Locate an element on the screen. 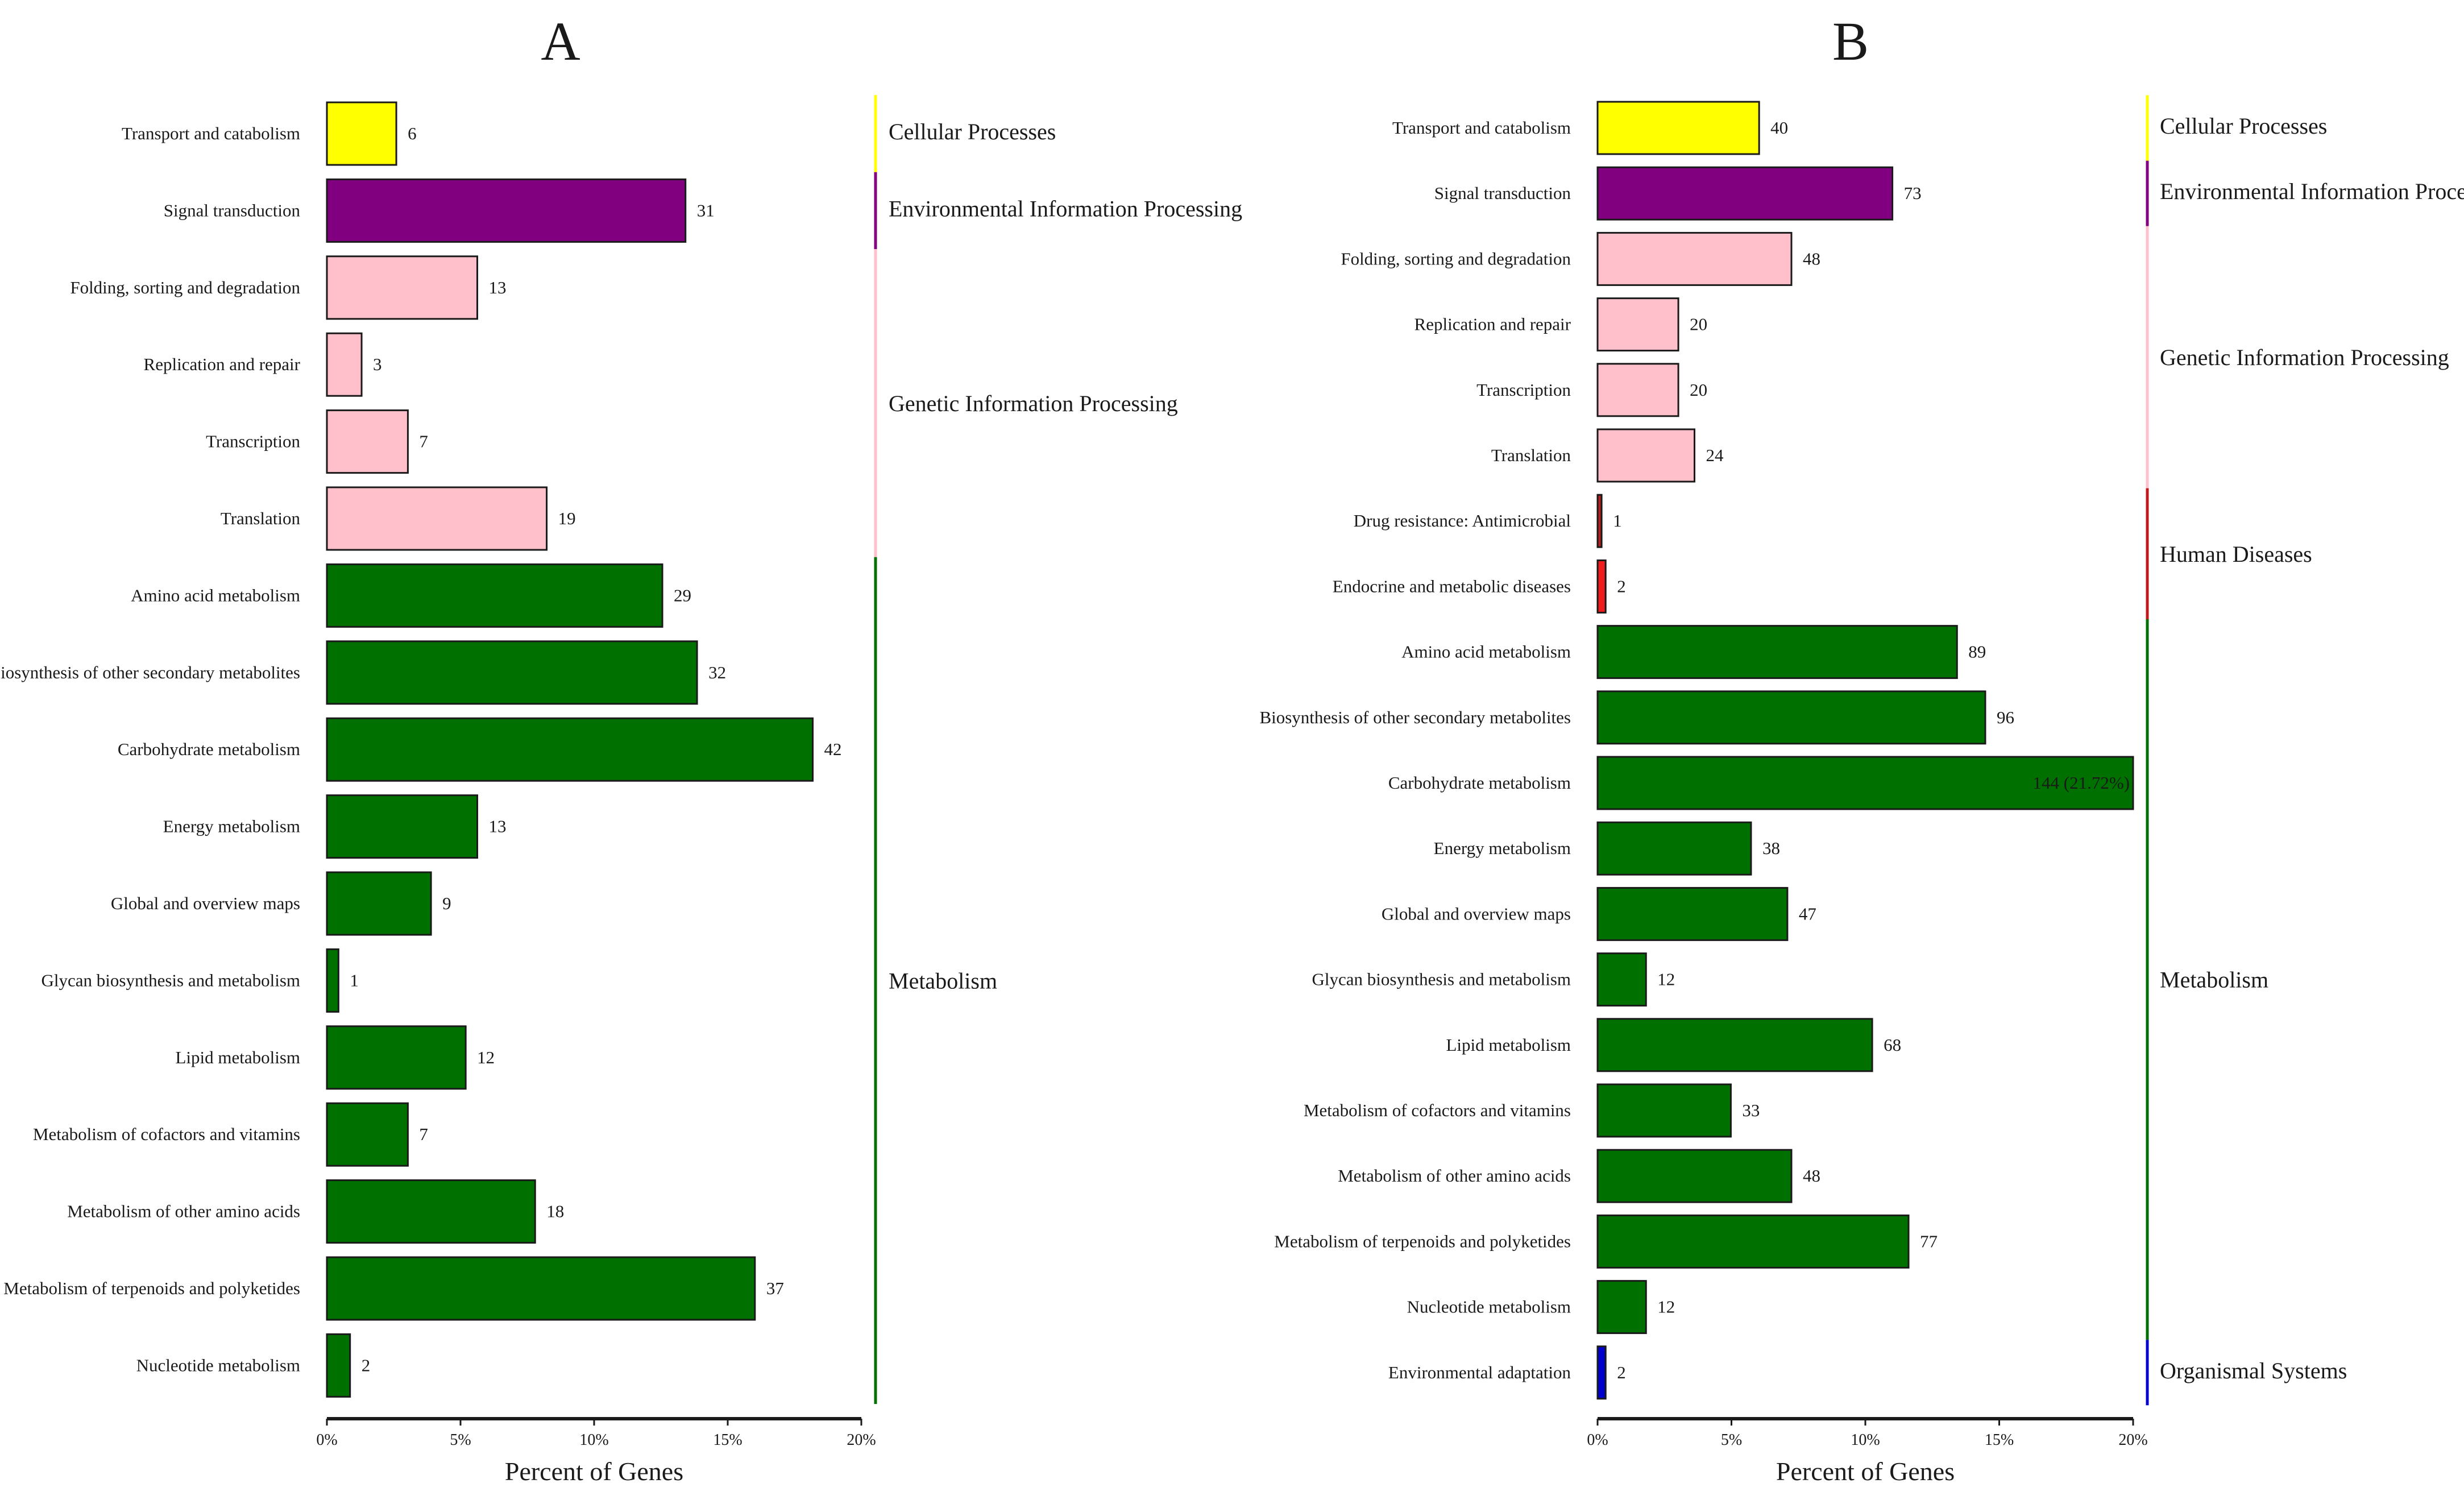 The image size is (2464, 1504). bar-value-label: 19 is located at coordinates (567, 518).